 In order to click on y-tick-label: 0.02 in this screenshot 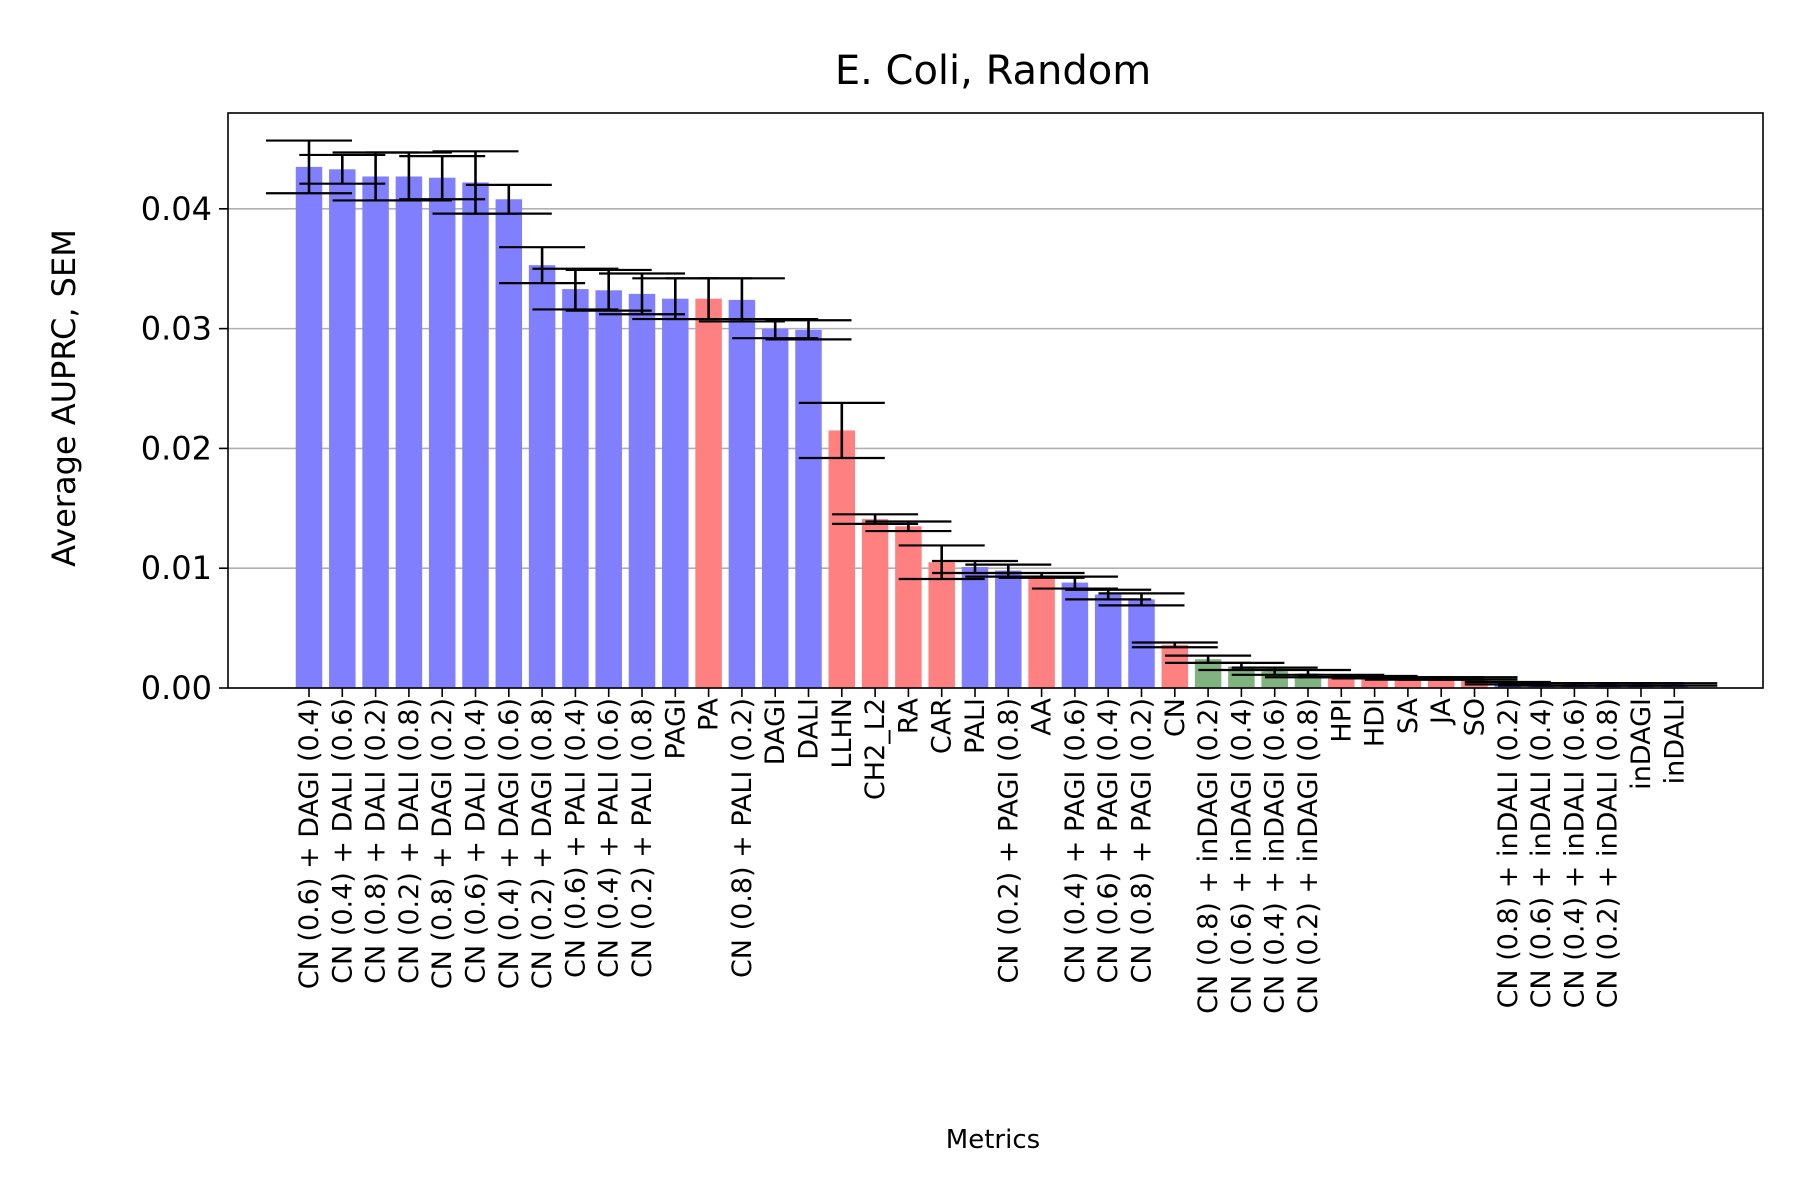, I will do `click(176, 448)`.